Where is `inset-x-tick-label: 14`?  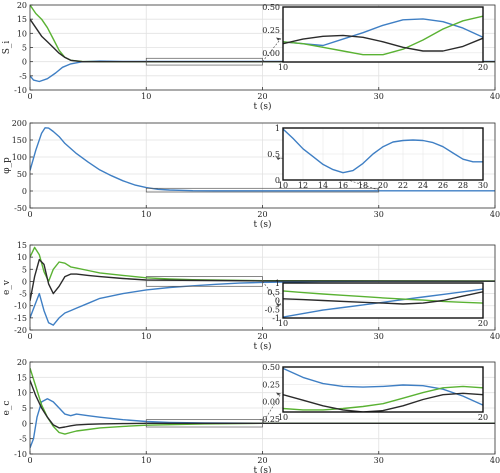 inset-x-tick-label: 14 is located at coordinates (323, 185).